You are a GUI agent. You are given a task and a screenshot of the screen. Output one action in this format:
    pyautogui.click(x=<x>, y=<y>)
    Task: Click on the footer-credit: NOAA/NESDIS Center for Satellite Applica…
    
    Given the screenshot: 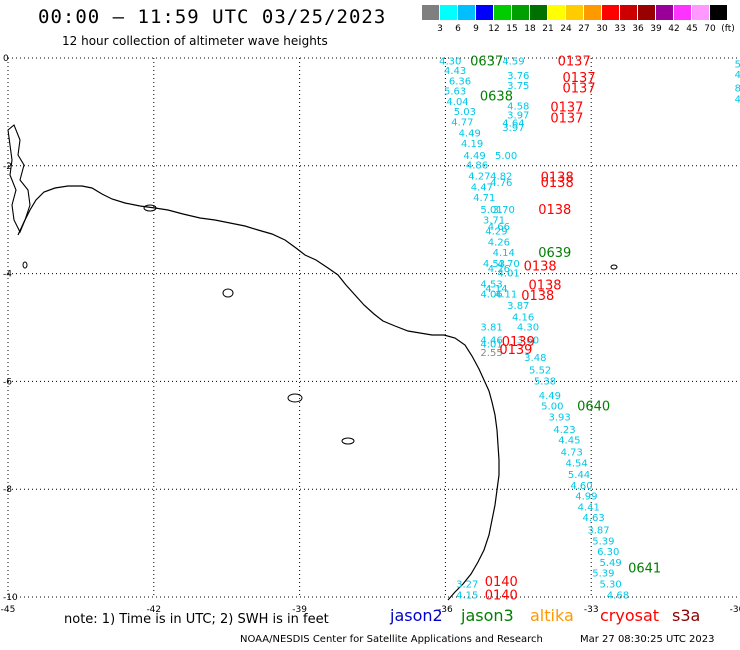 What is the action you would take?
    pyautogui.click(x=391, y=639)
    